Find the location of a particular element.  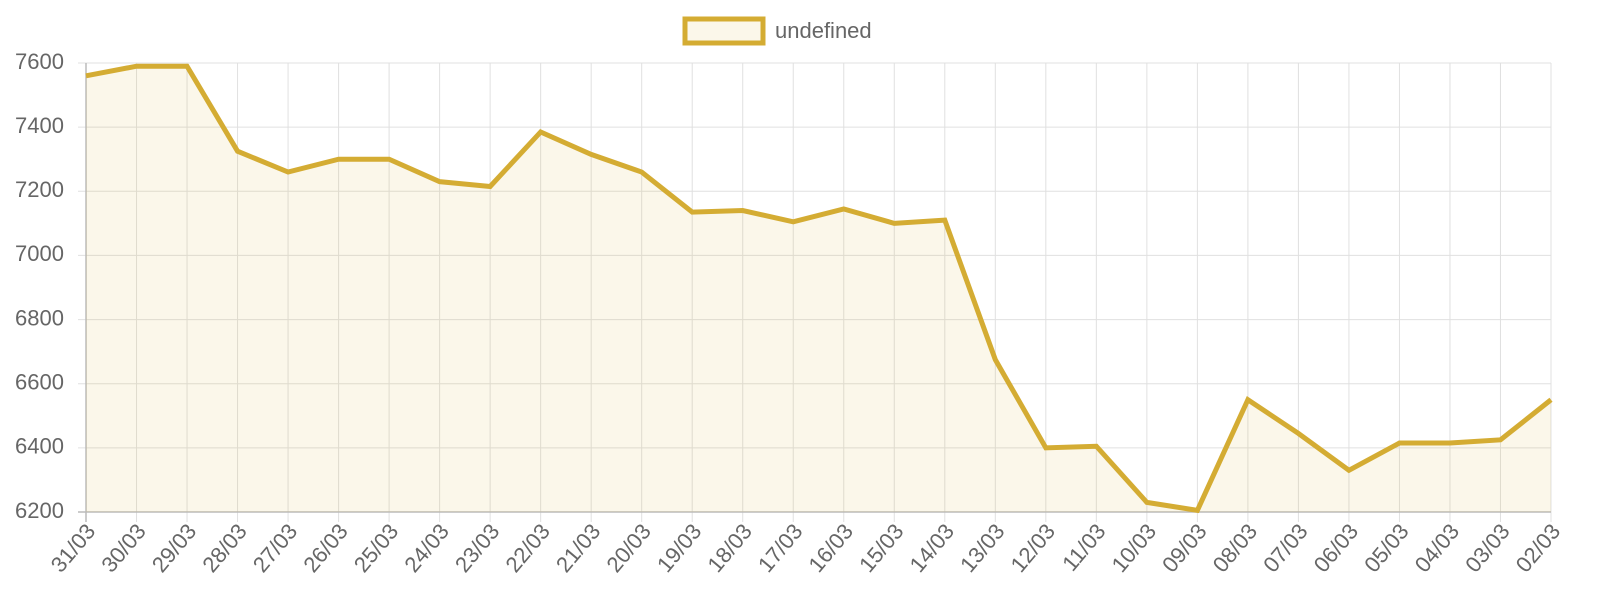

x-tick-label: 17/03 is located at coordinates (780, 548).